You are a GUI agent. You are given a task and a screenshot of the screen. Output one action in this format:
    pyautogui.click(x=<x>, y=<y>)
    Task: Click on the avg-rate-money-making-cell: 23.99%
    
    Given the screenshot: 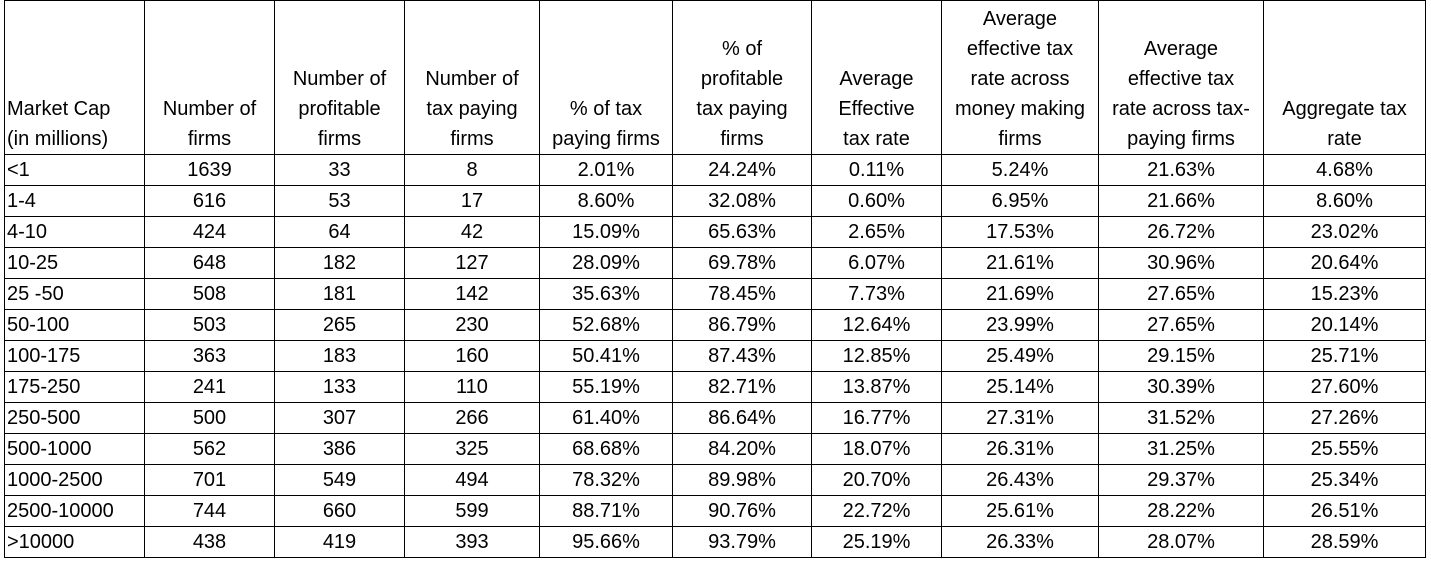 What is the action you would take?
    pyautogui.click(x=1020, y=325)
    